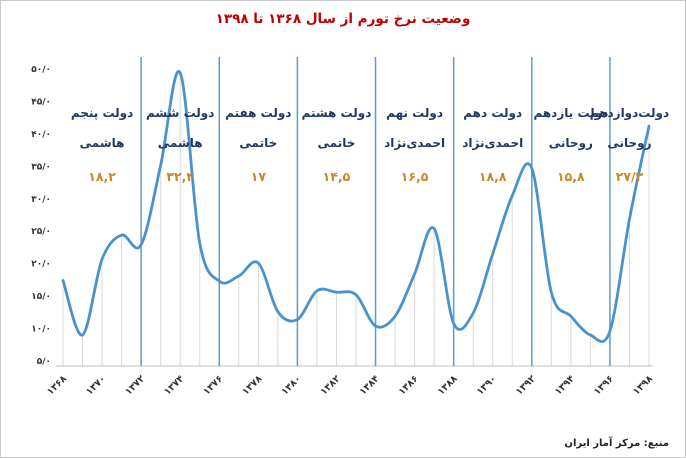  I want to click on x-axis-label: ۱۳۸۴, so click(369, 385).